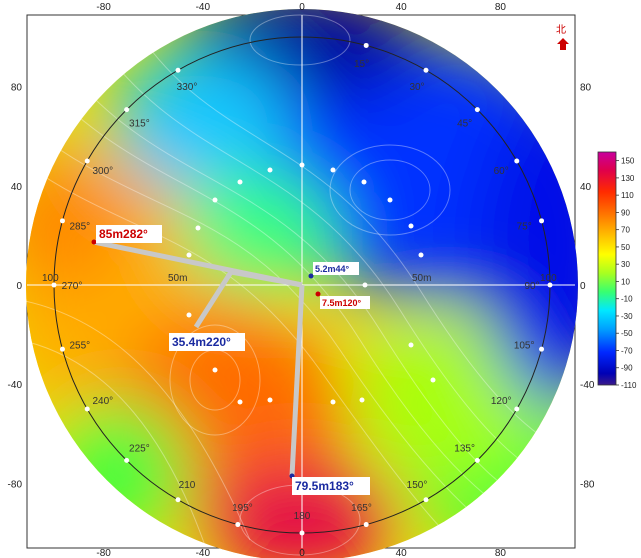 The height and width of the screenshot is (558, 641). What do you see at coordinates (201, 342) in the screenshot?
I see `callout-35.4m220: 35.4m220°` at bounding box center [201, 342].